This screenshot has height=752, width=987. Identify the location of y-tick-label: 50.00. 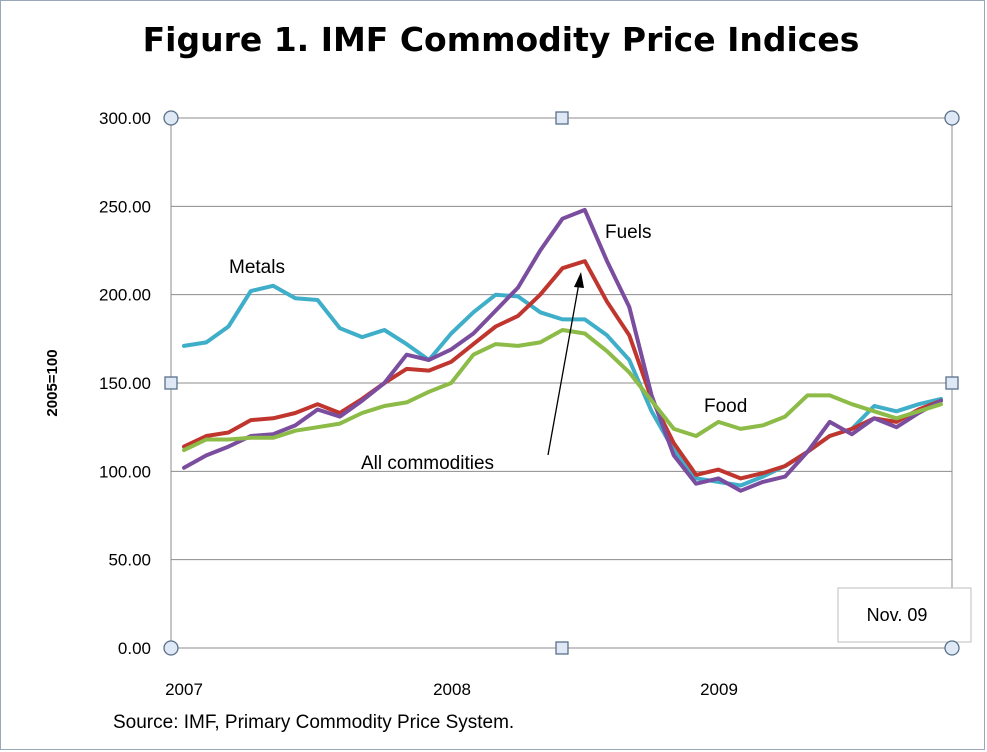
(129, 560).